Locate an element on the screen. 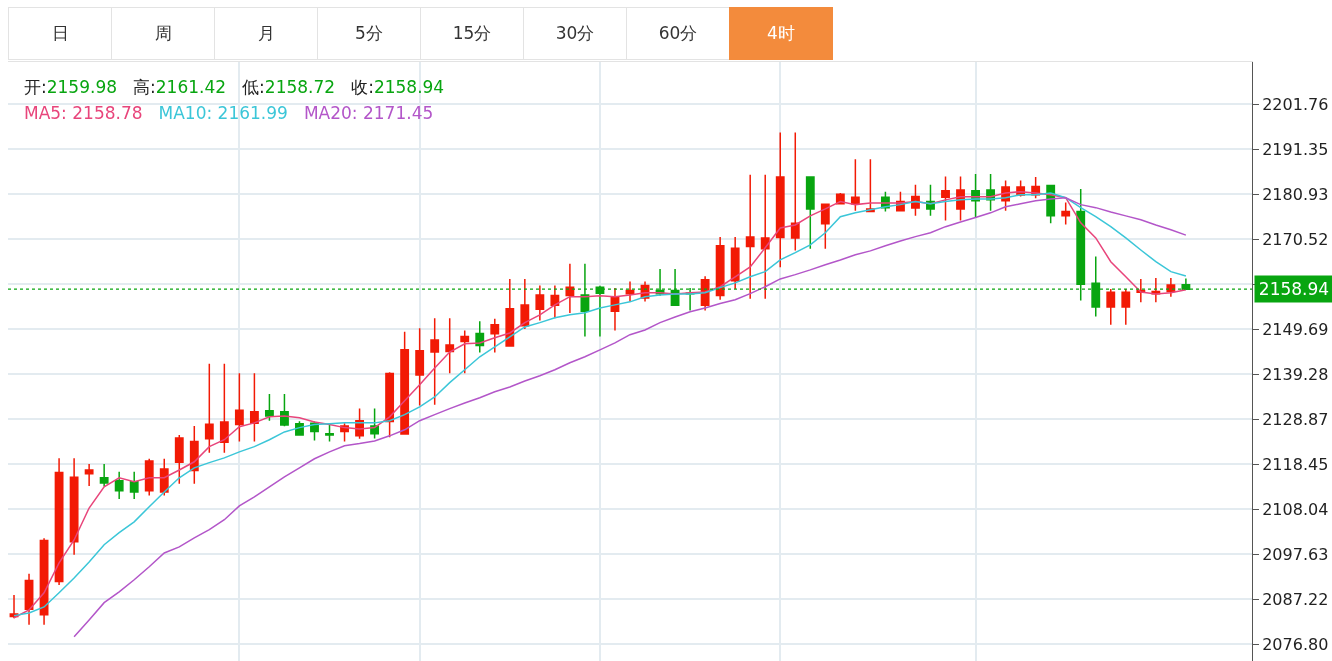 The height and width of the screenshot is (661, 1332). text: MA5: 2158.78 is located at coordinates (83, 113).